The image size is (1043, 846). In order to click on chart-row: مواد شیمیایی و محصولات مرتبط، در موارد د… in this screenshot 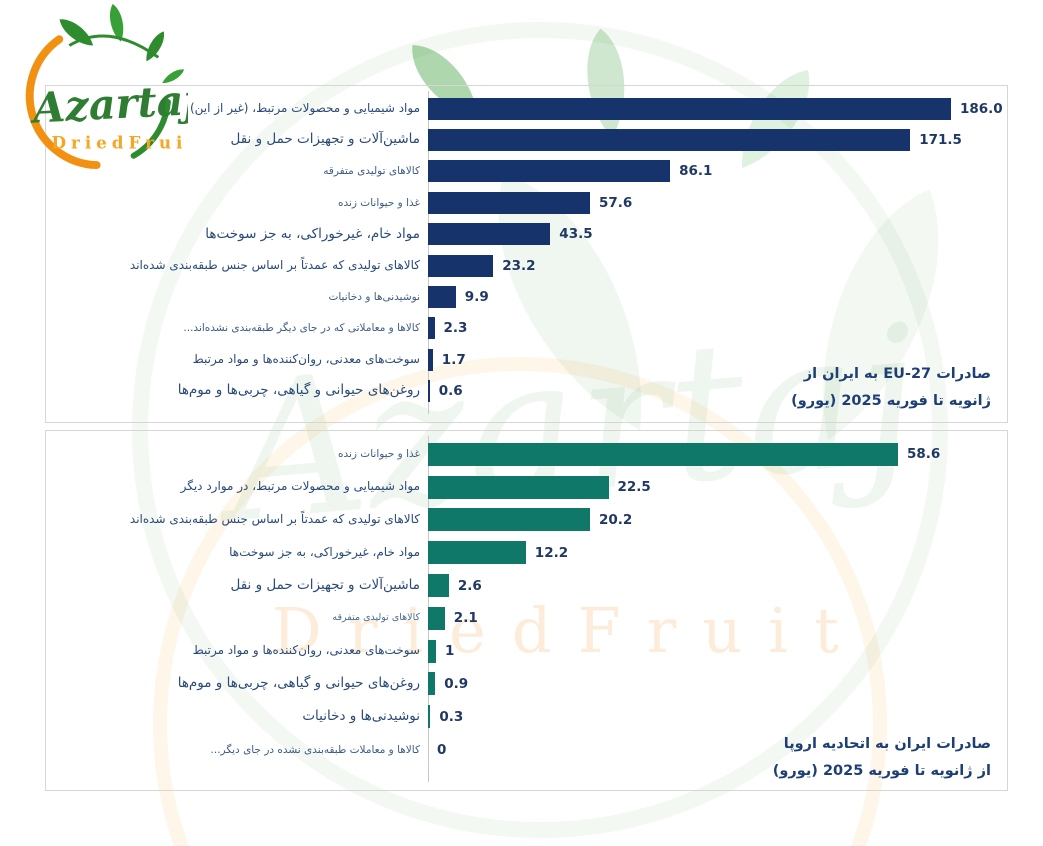, I will do `click(526, 487)`.